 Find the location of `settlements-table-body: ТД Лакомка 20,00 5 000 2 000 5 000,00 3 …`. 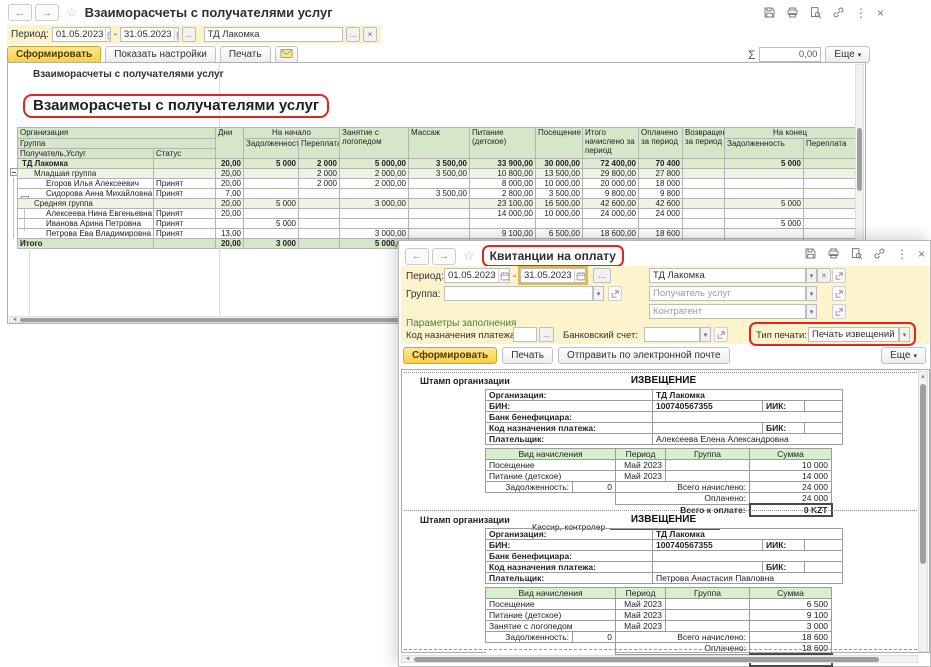

settlements-table-body: ТД Лакомка 20,00 5 000 2 000 5 000,00 3 … is located at coordinates (436, 203).